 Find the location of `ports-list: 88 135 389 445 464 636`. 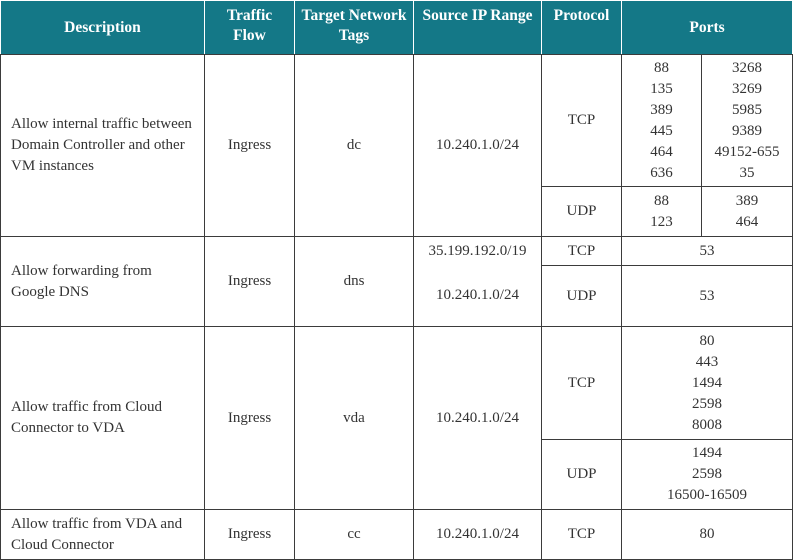

ports-list: 88 135 389 445 464 636 is located at coordinates (661, 121).